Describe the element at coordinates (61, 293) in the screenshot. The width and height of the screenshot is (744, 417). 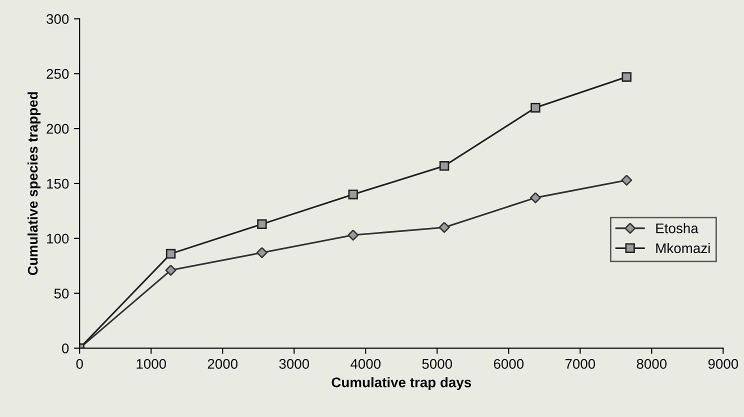
I see `y-tick-label: 50` at that location.